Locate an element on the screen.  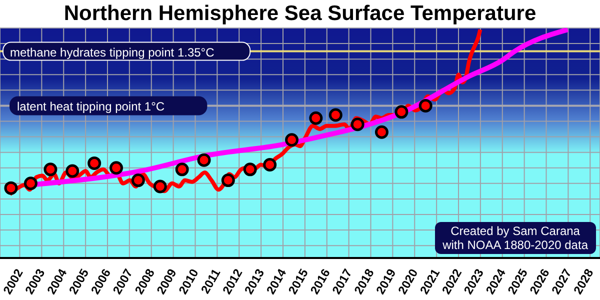
chart-title: Northern Hemisphere Sea Surface Temperature is located at coordinates (300, 14).